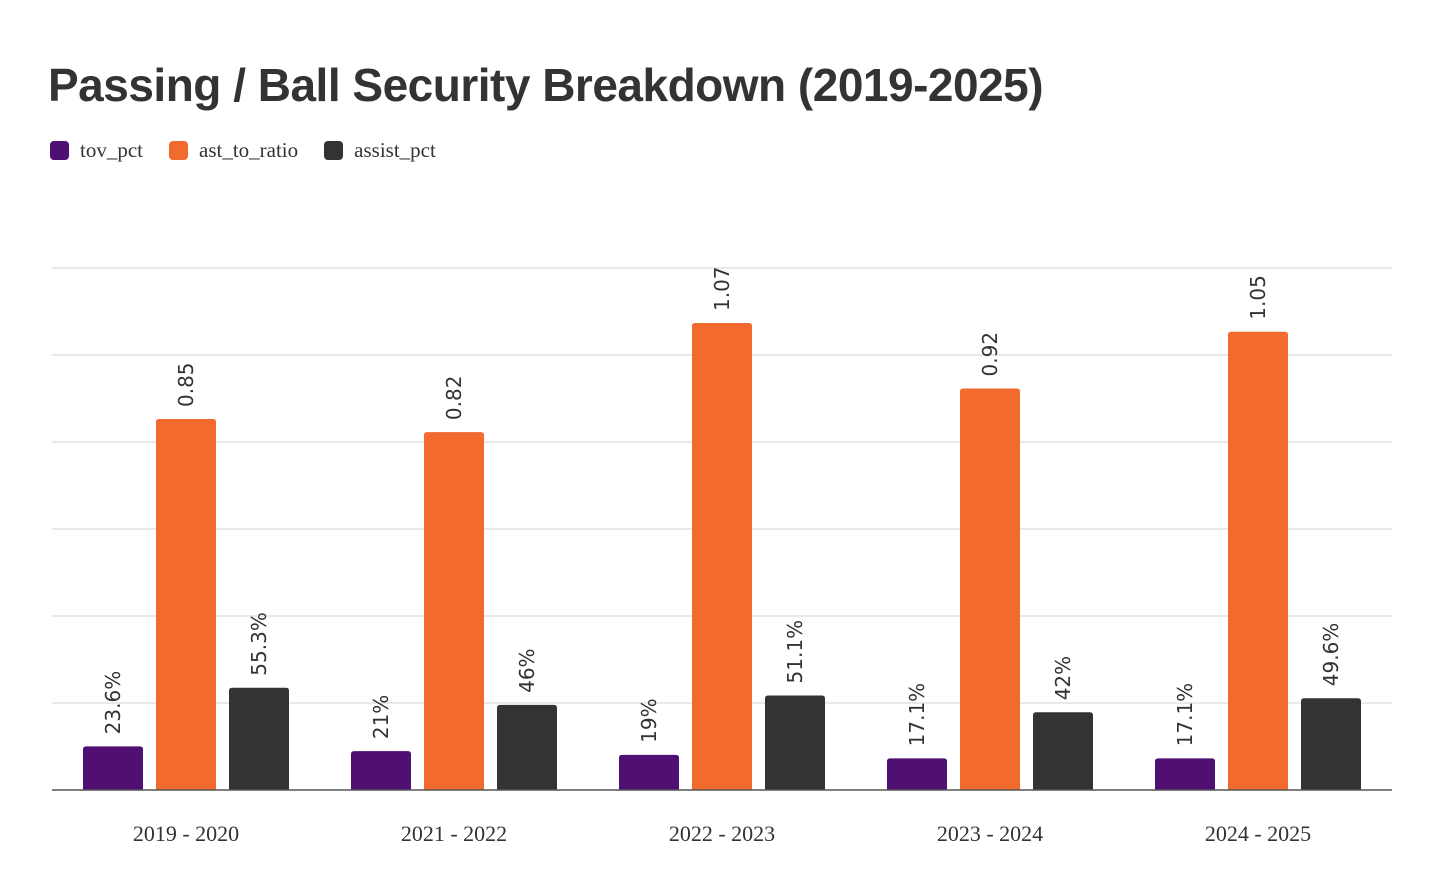 Image resolution: width=1444 pixels, height=888 pixels. Describe the element at coordinates (186, 384) in the screenshot. I see `data-label: 0.85` at that location.